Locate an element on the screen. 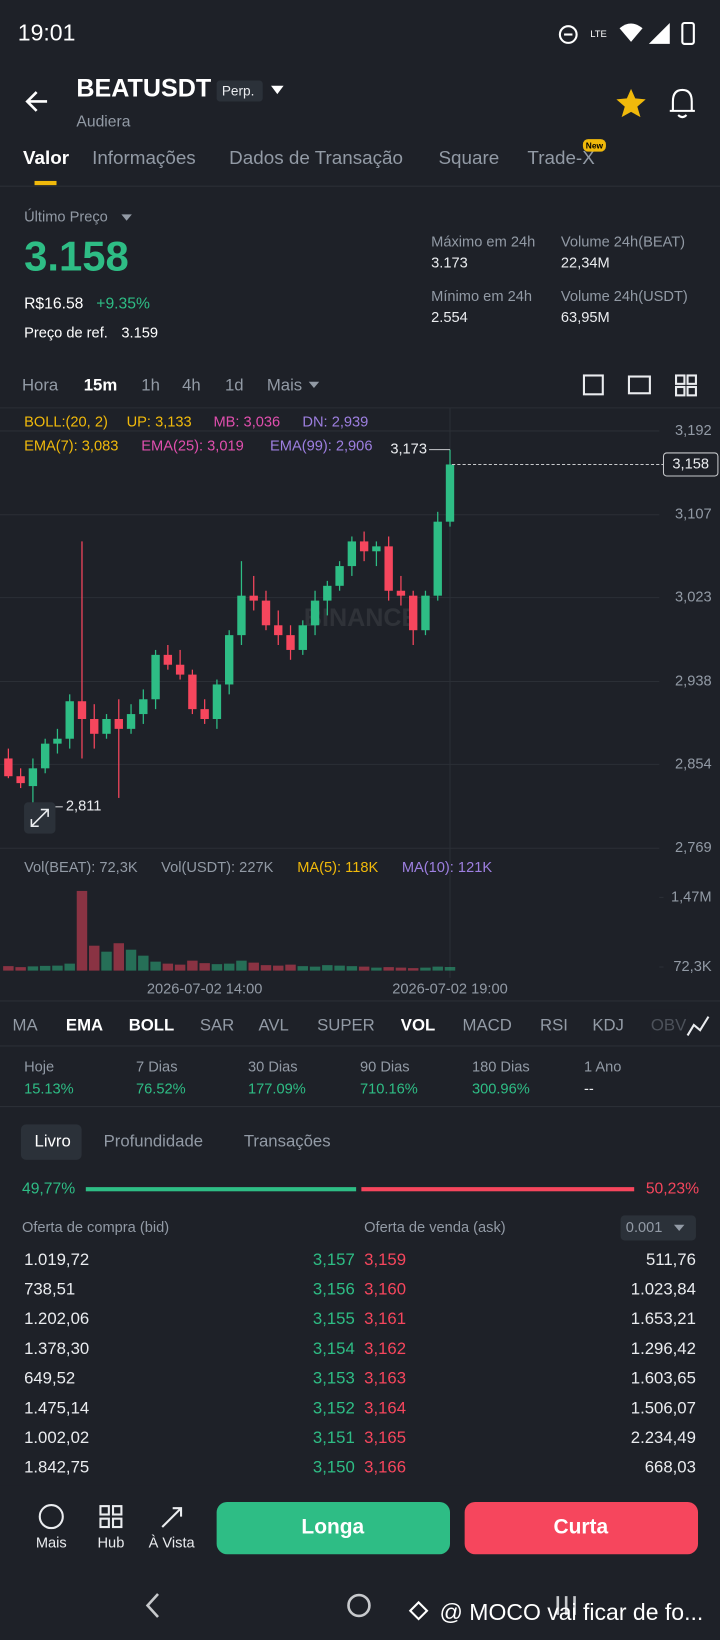  short-label: Curta is located at coordinates (581, 1527).